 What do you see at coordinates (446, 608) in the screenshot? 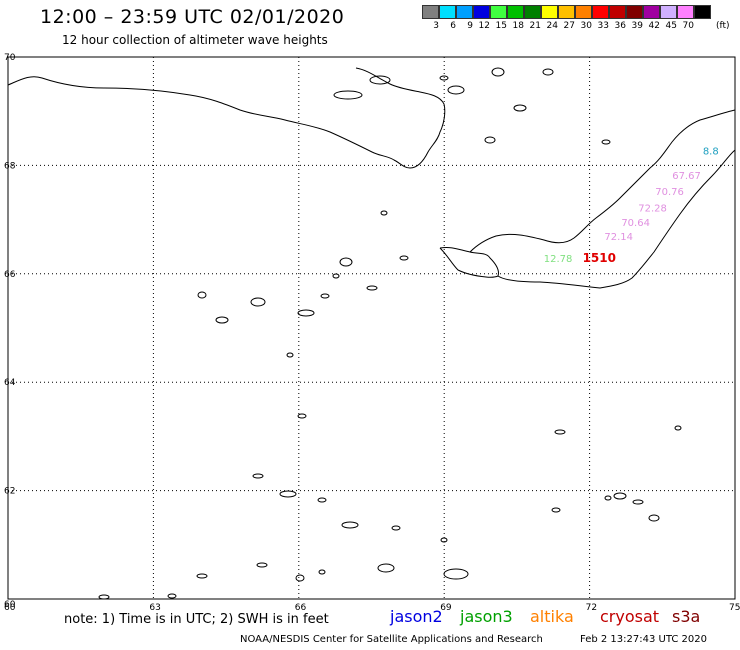
I see `longitude-label: 69` at bounding box center [446, 608].